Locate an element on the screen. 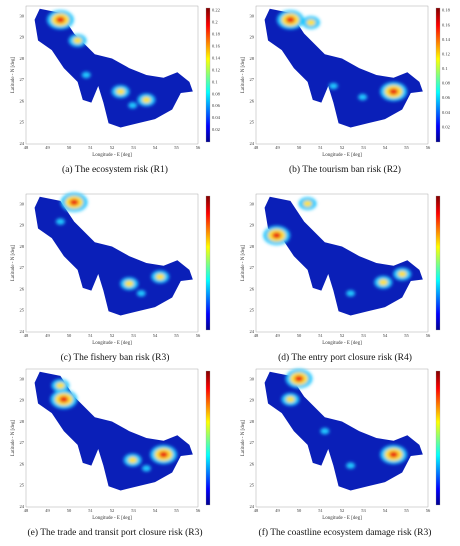 This screenshot has height=546, width=460. colorbar-tick-label: 0.16 is located at coordinates (216, 45).